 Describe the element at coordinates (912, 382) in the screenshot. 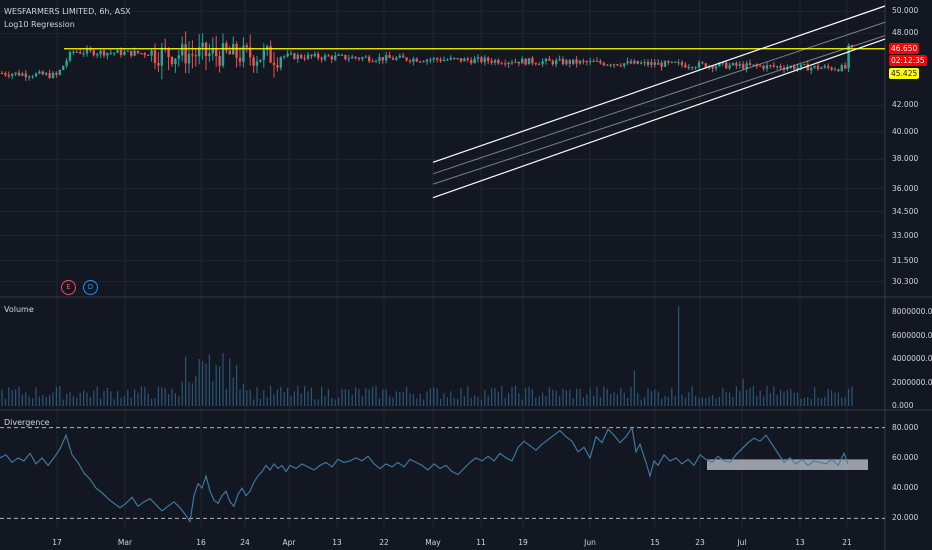

I see `volume-tick-label: 2000000.000` at that location.